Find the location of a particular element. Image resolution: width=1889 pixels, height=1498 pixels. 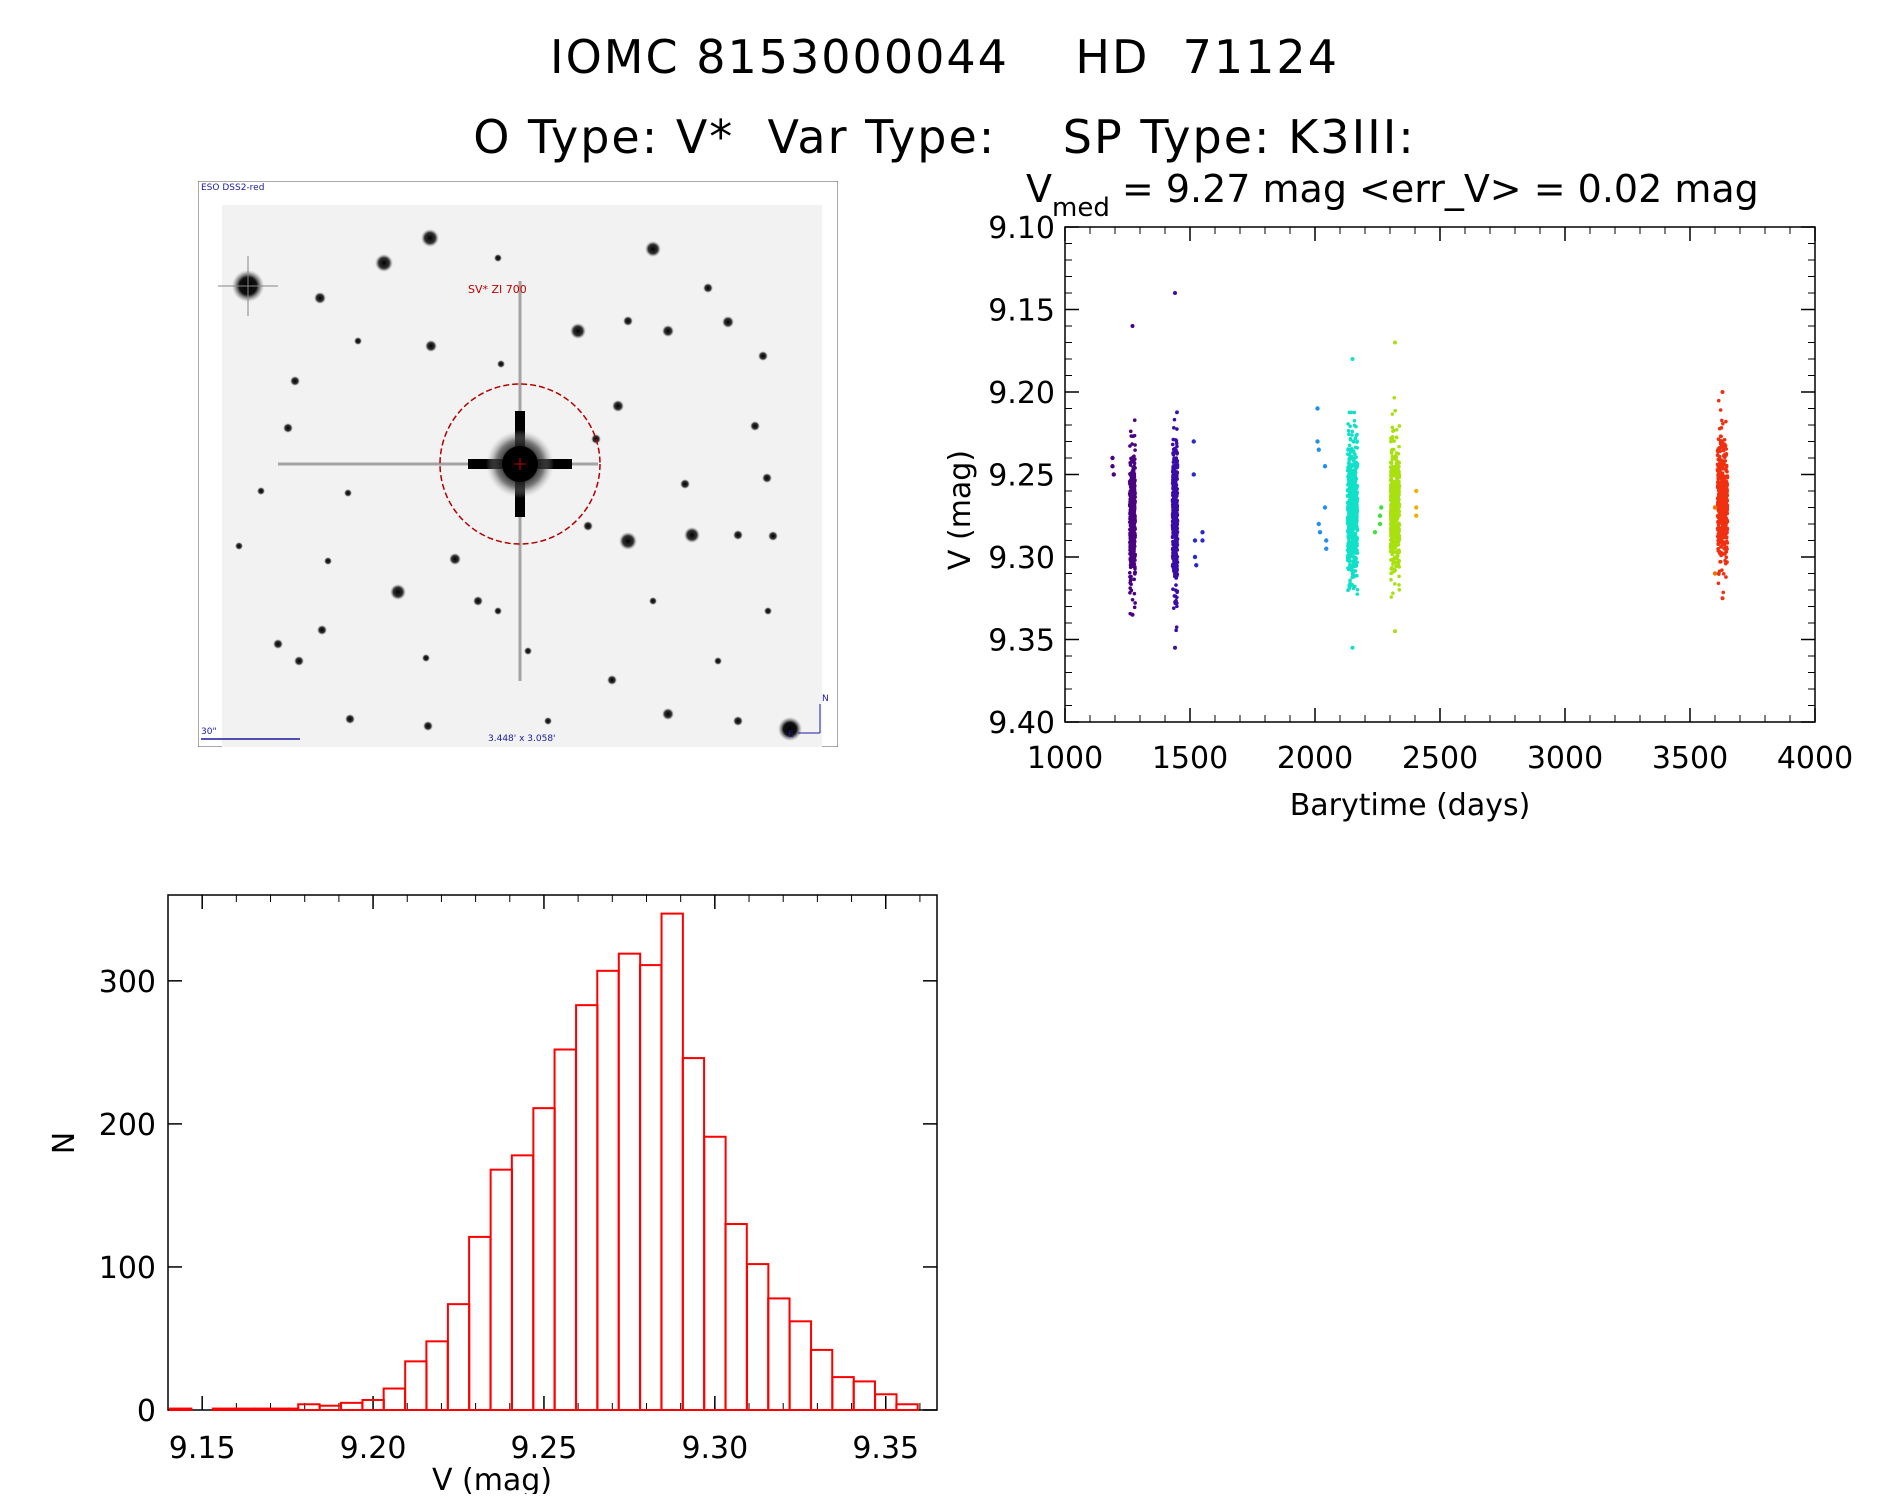

x-tick-label: 9.25 is located at coordinates (544, 1448).